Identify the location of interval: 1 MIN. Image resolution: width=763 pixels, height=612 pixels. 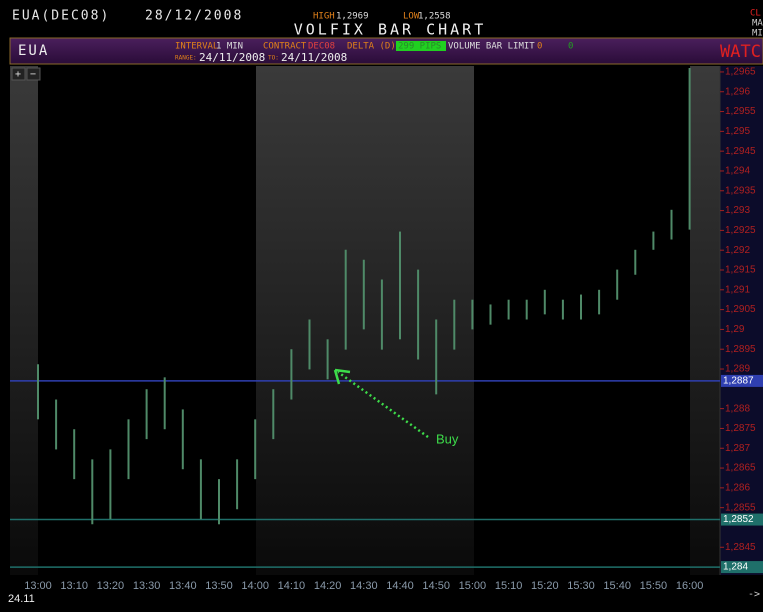
(229, 47).